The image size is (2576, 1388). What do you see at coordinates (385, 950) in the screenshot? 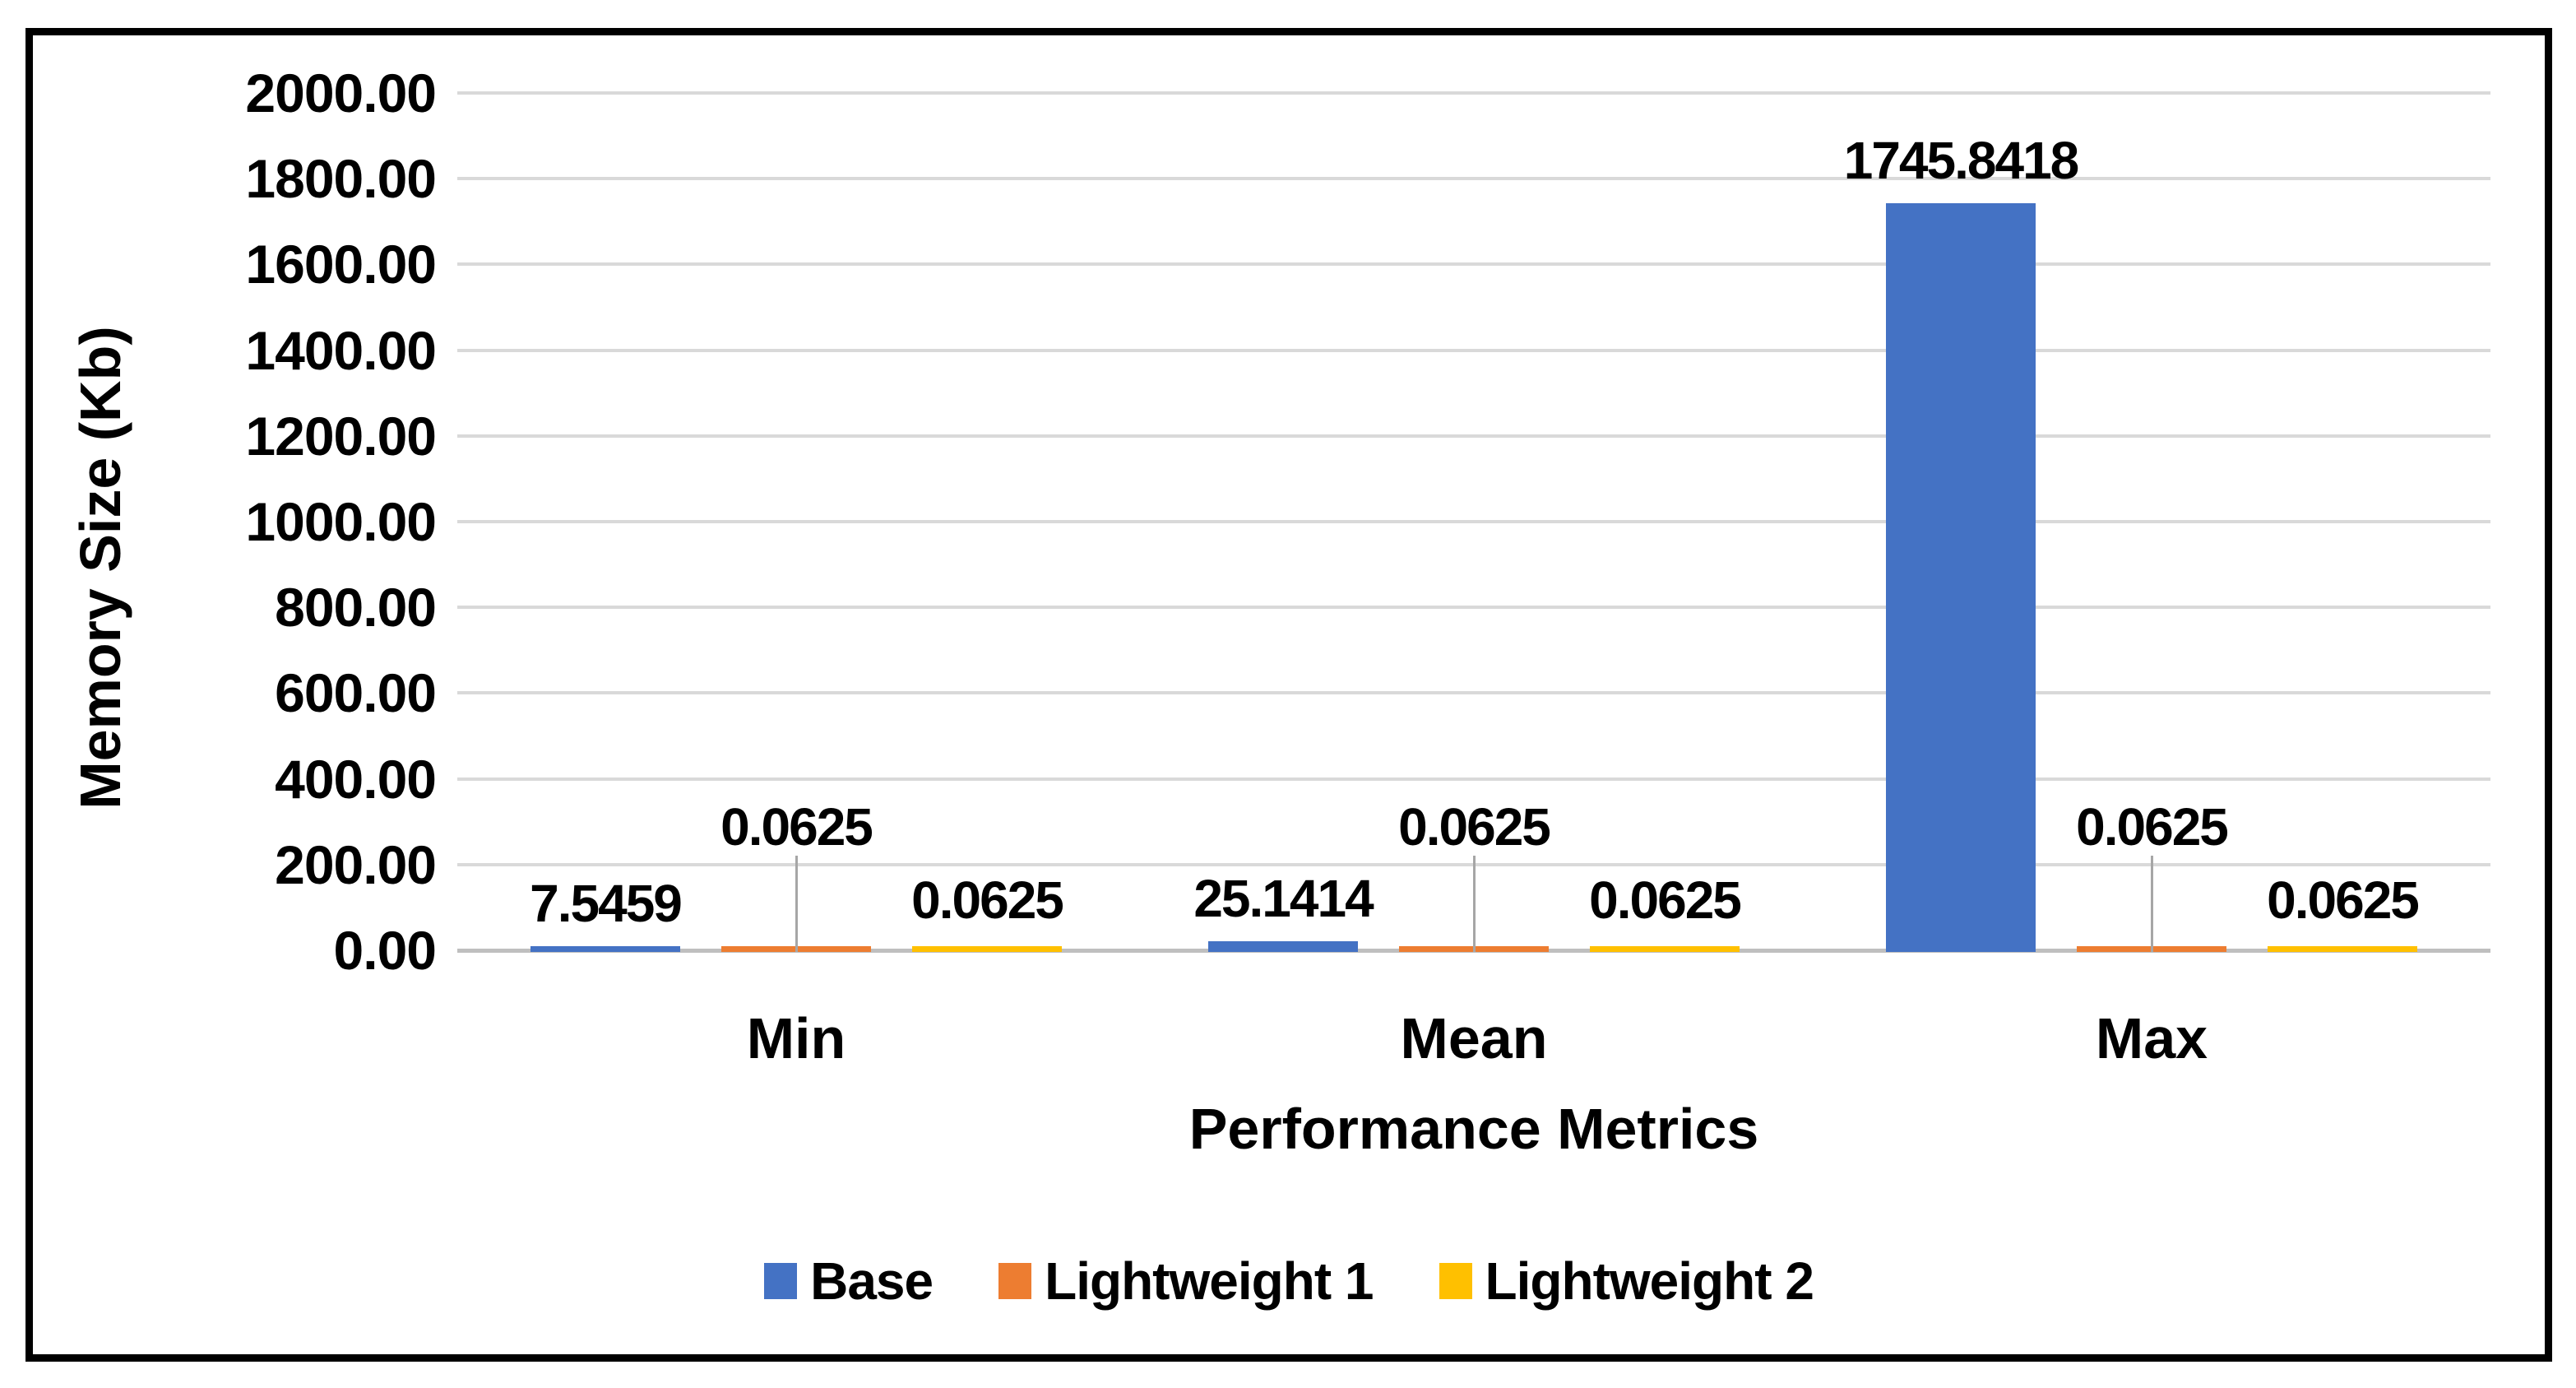
I see `y-tick-label: 0.00` at bounding box center [385, 950].